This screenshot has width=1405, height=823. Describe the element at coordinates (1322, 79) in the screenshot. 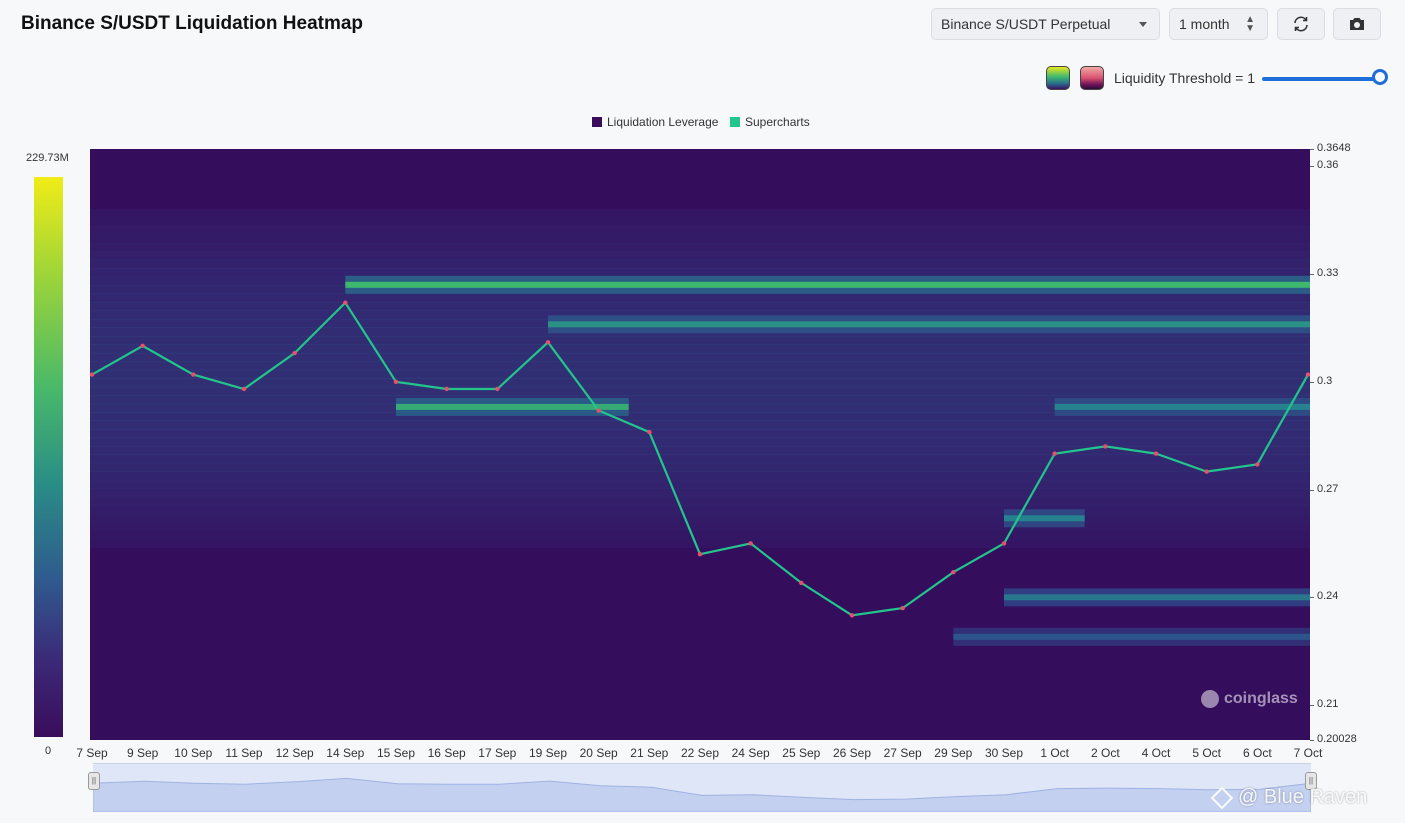

I see `threshold-slider` at that location.